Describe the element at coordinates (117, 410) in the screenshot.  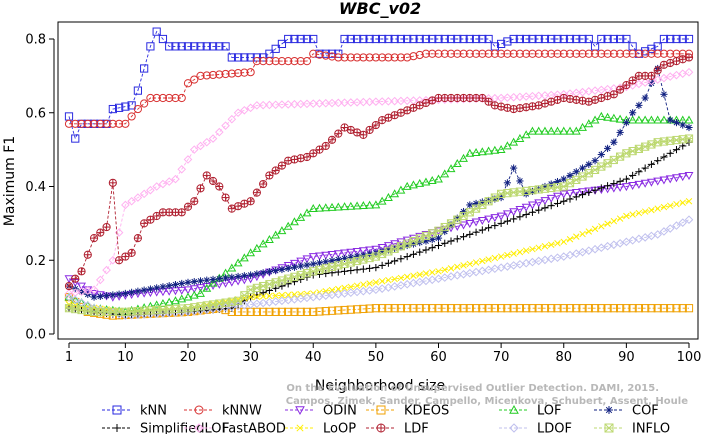
I see `legend-marker` at that location.